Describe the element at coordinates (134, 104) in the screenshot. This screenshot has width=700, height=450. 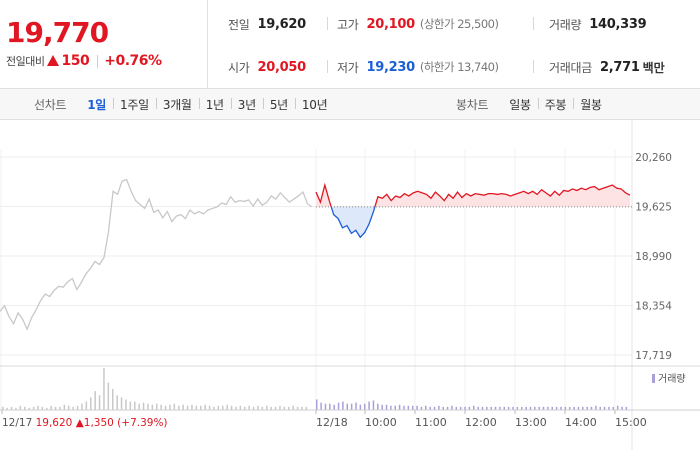
I see `tab-1w: 1주일` at that location.